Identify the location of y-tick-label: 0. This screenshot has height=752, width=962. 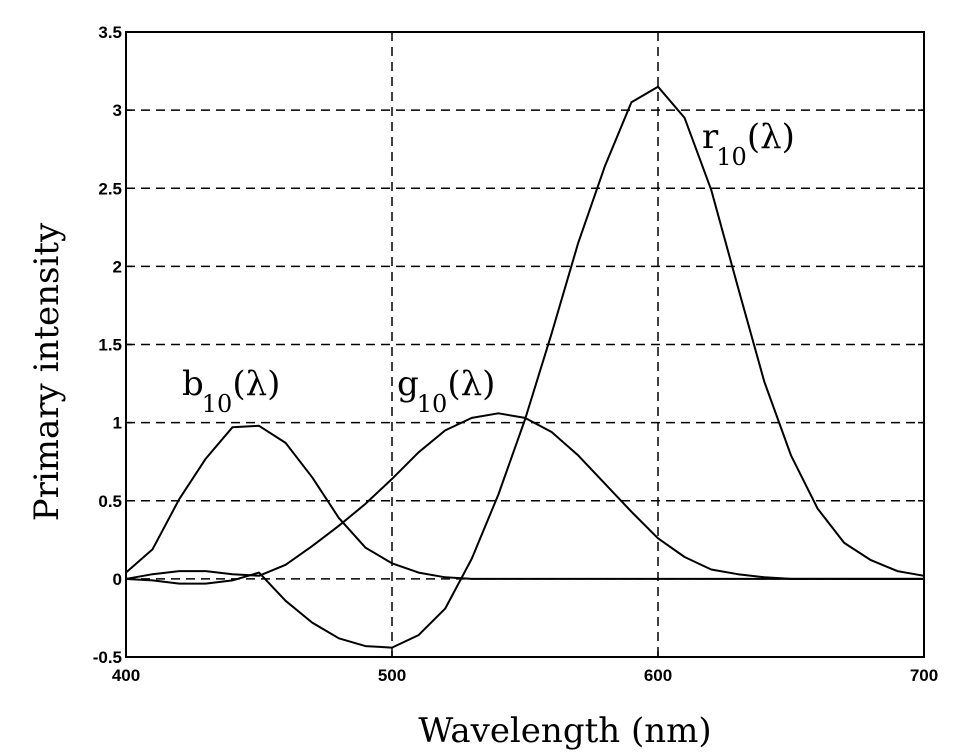
(117, 579).